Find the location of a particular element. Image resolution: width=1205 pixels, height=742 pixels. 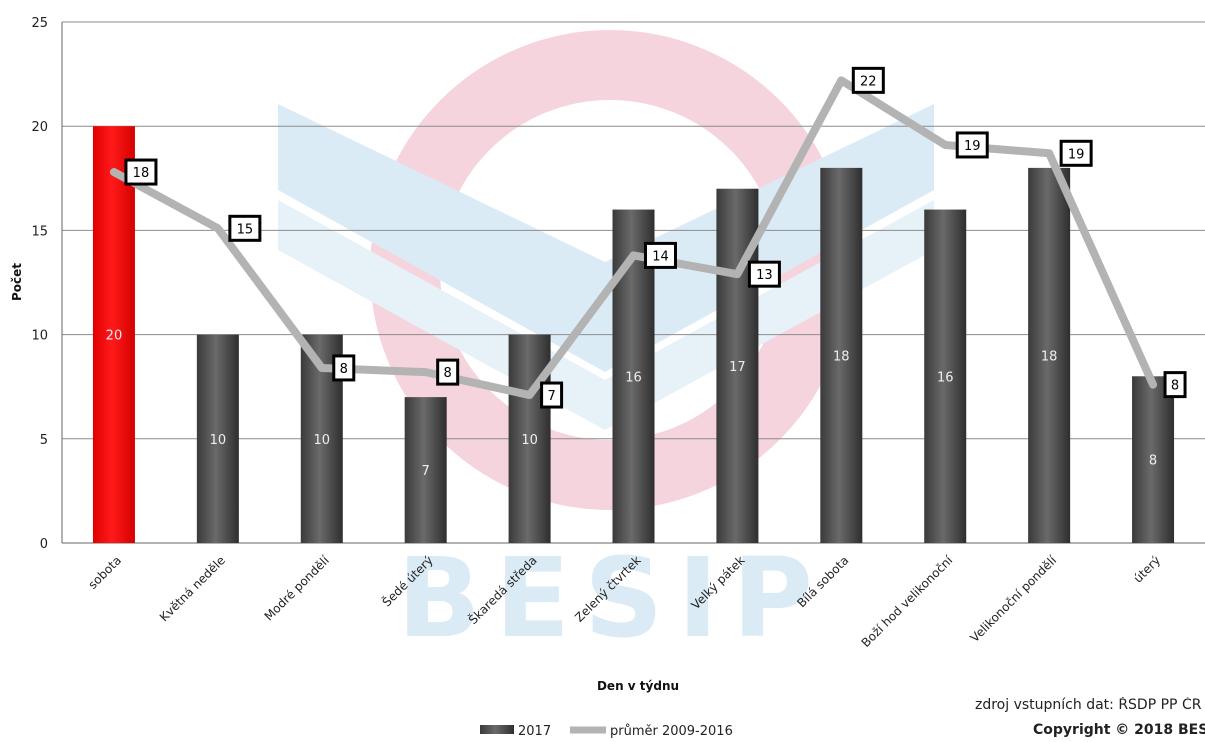

y-tick-label: 5 is located at coordinates (44, 440).